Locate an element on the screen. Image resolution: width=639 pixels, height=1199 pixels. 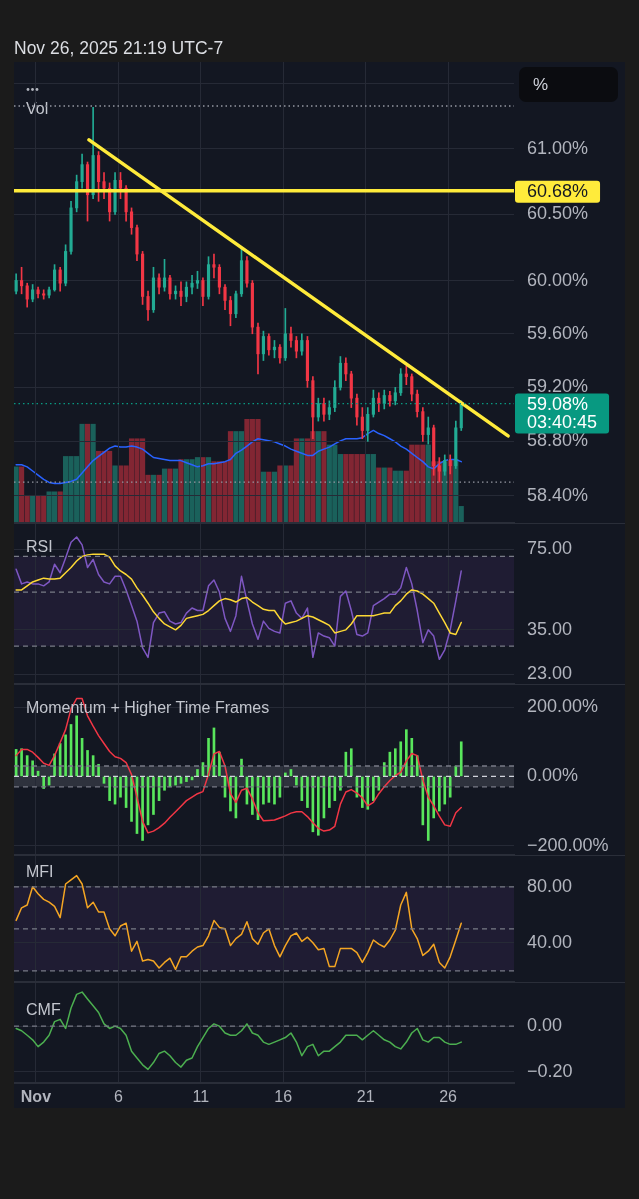
y-tick-label: −0.20 is located at coordinates (550, 1070).